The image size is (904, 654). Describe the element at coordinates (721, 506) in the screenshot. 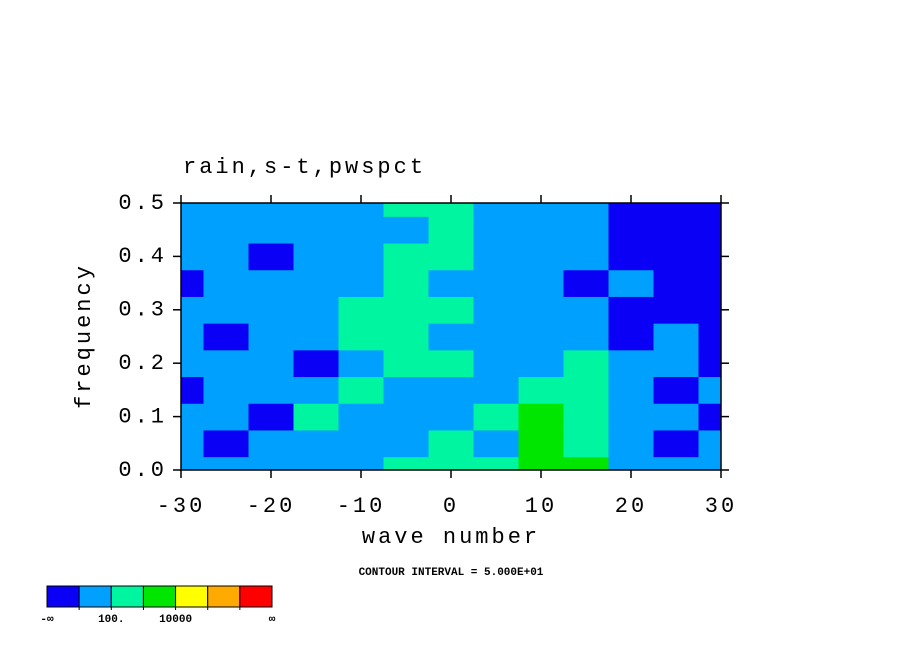

I see `x-tick-label: 30` at that location.